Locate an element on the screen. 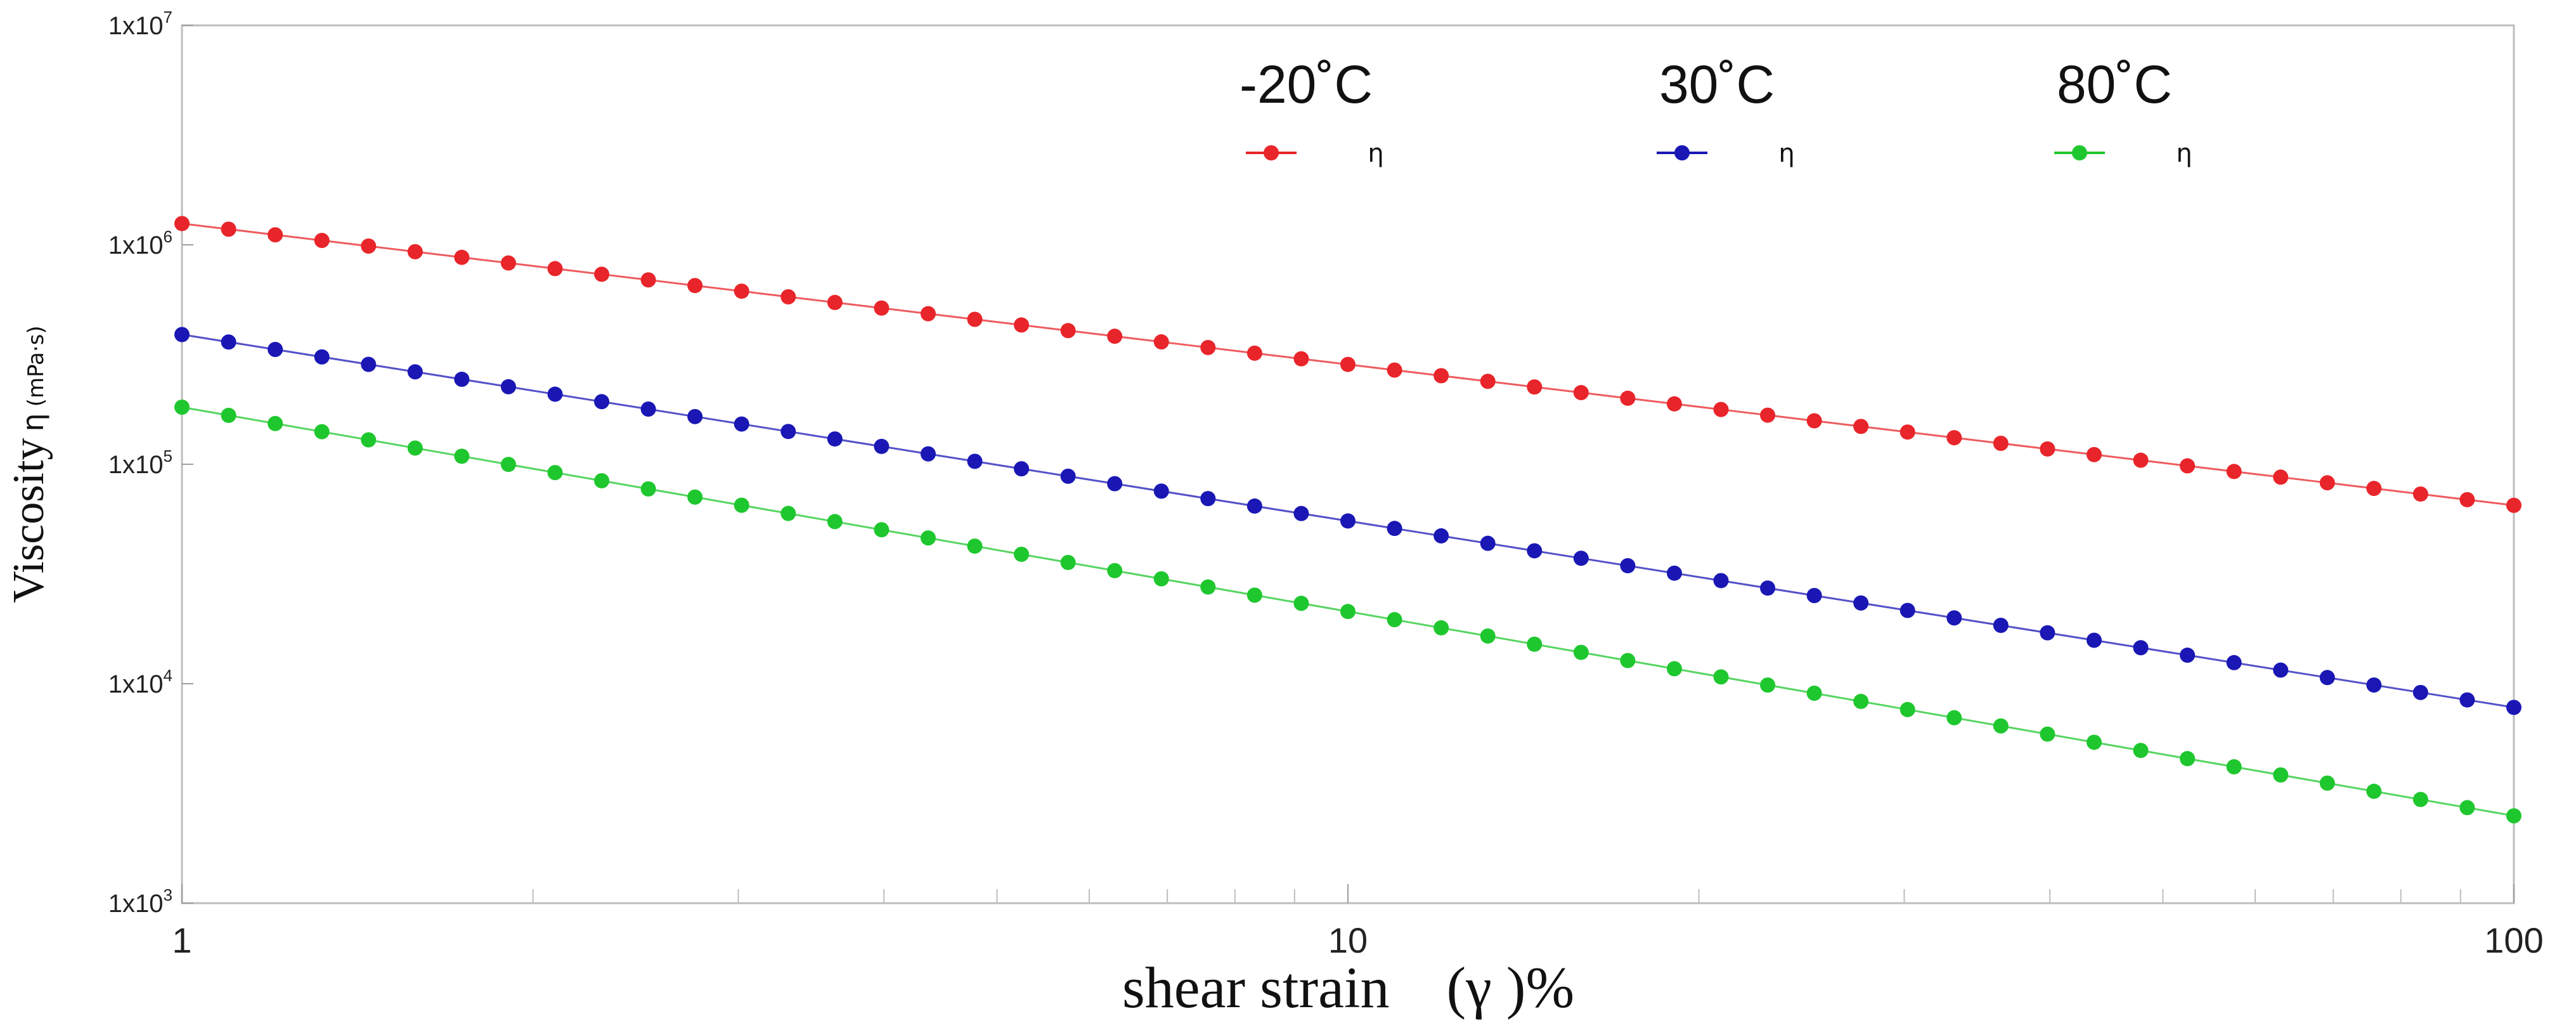  y-tick-label: 1x10⁵ is located at coordinates (140, 463).